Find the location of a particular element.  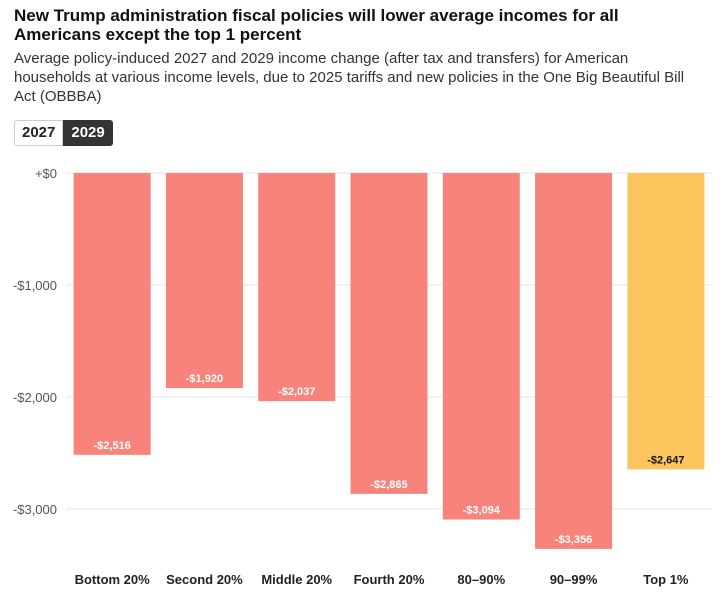

x-category-label: Middle 20% is located at coordinates (296, 579).